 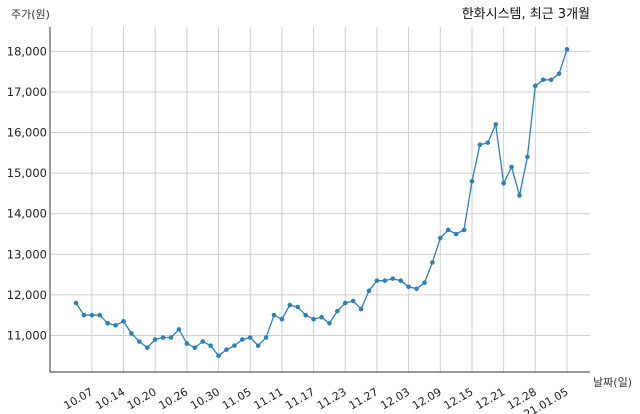 What do you see at coordinates (395, 398) in the screenshot?
I see `x-tick-label: 12.03` at bounding box center [395, 398].